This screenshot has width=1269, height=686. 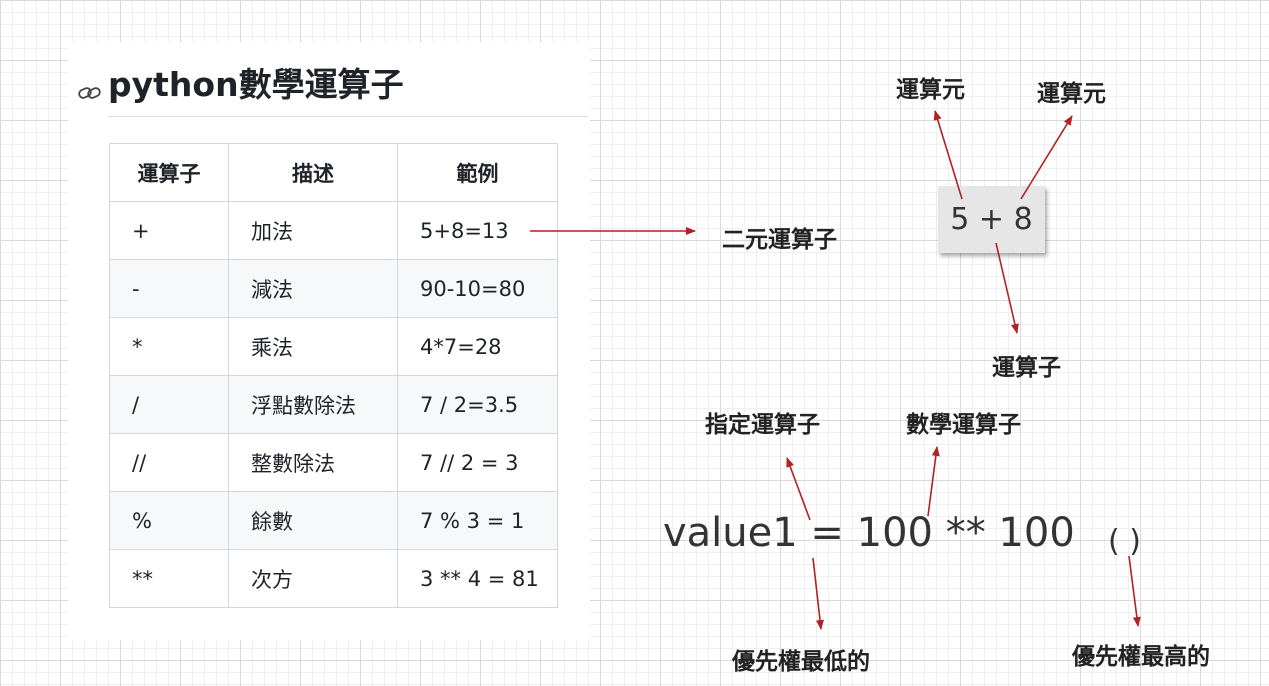 What do you see at coordinates (963, 425) in the screenshot?
I see `math-operator-label: 數學運算子` at bounding box center [963, 425].